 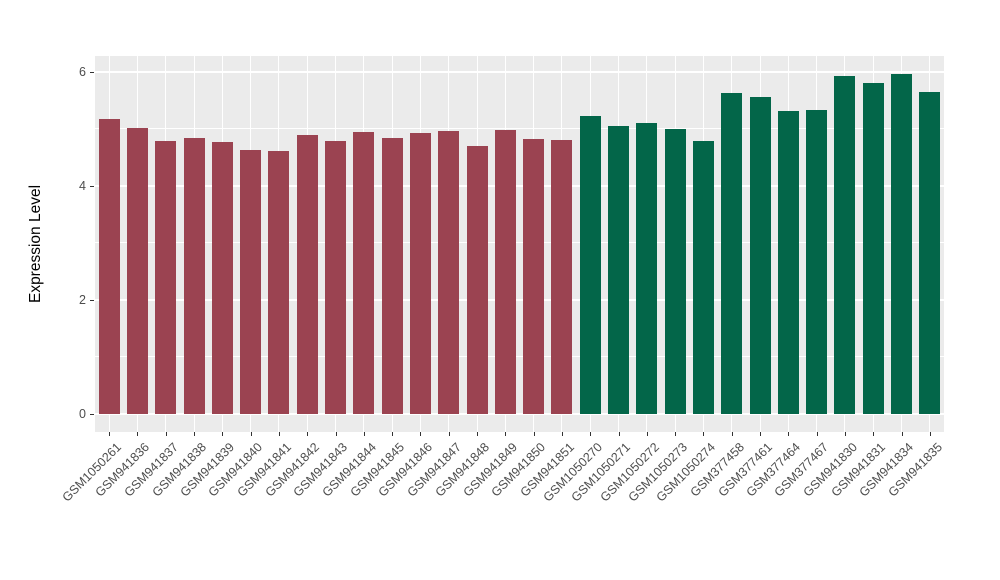 What do you see at coordinates (817, 434) in the screenshot?
I see `x-tick-mark-GSM377467` at bounding box center [817, 434].